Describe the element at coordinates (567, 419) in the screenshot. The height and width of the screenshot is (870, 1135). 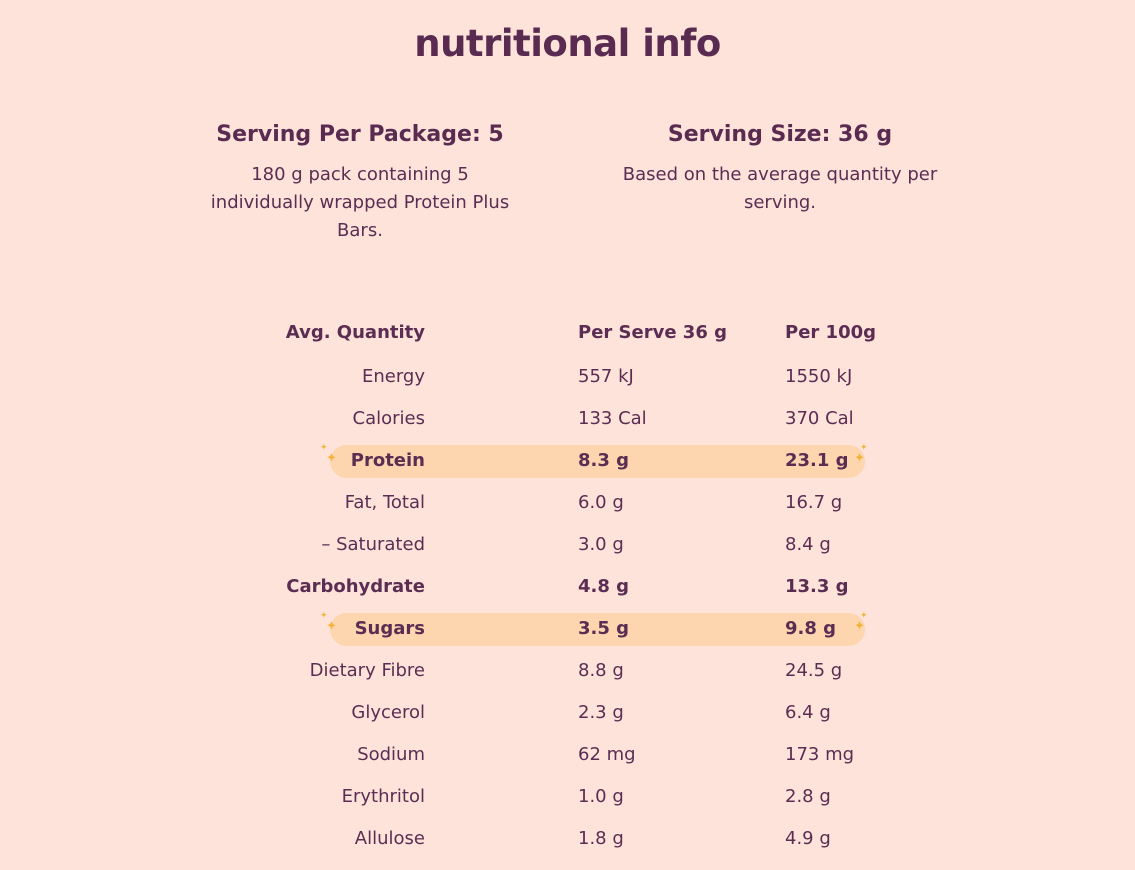
I see `table-row: Calories 133 Cal 370 Cal` at that location.